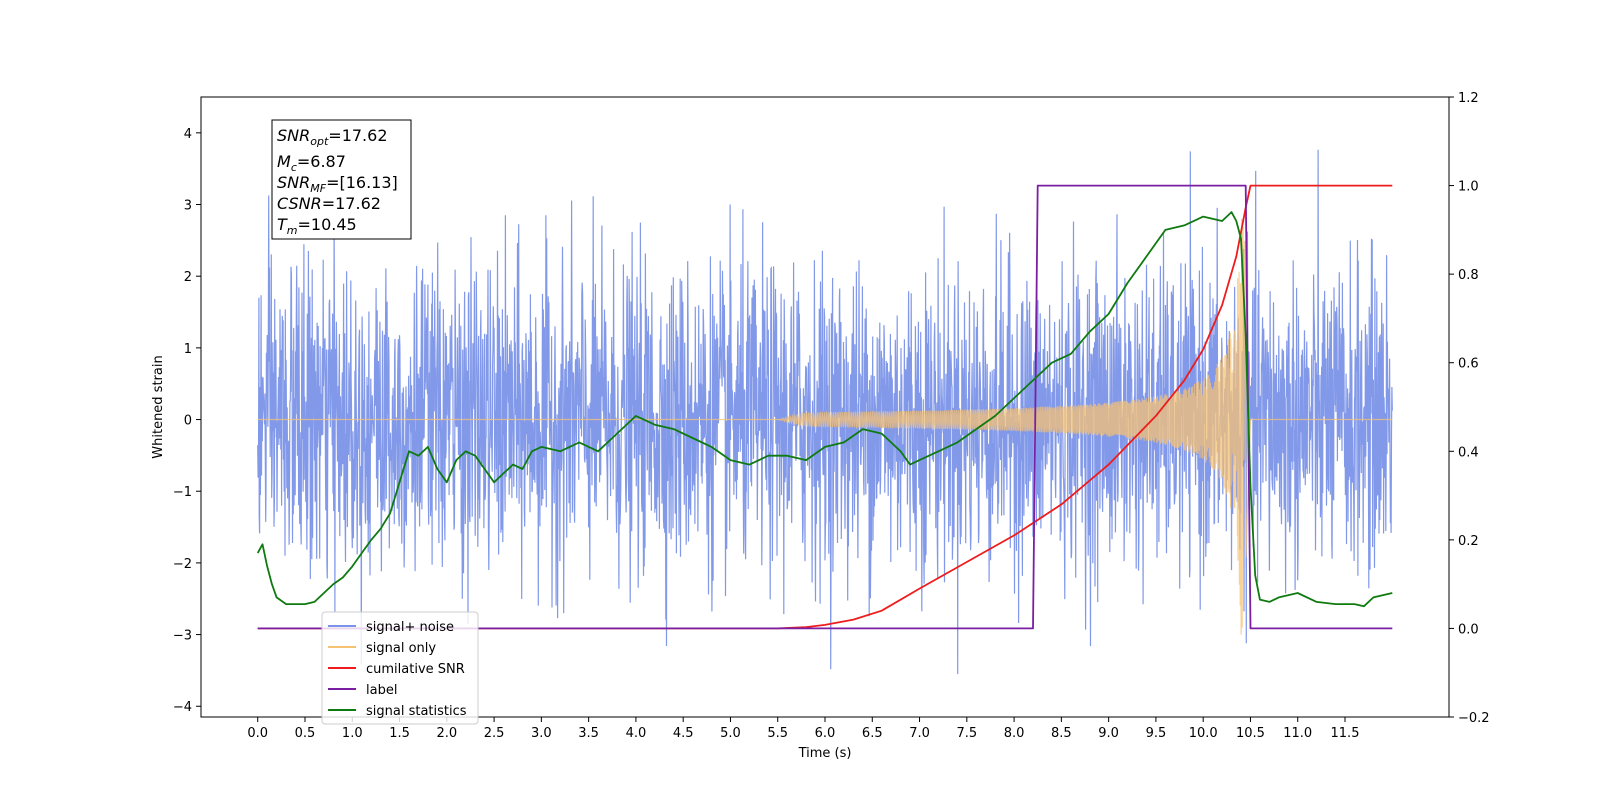  What do you see at coordinates (1345, 733) in the screenshot?
I see `x-tick-label: 11.5` at bounding box center [1345, 733].